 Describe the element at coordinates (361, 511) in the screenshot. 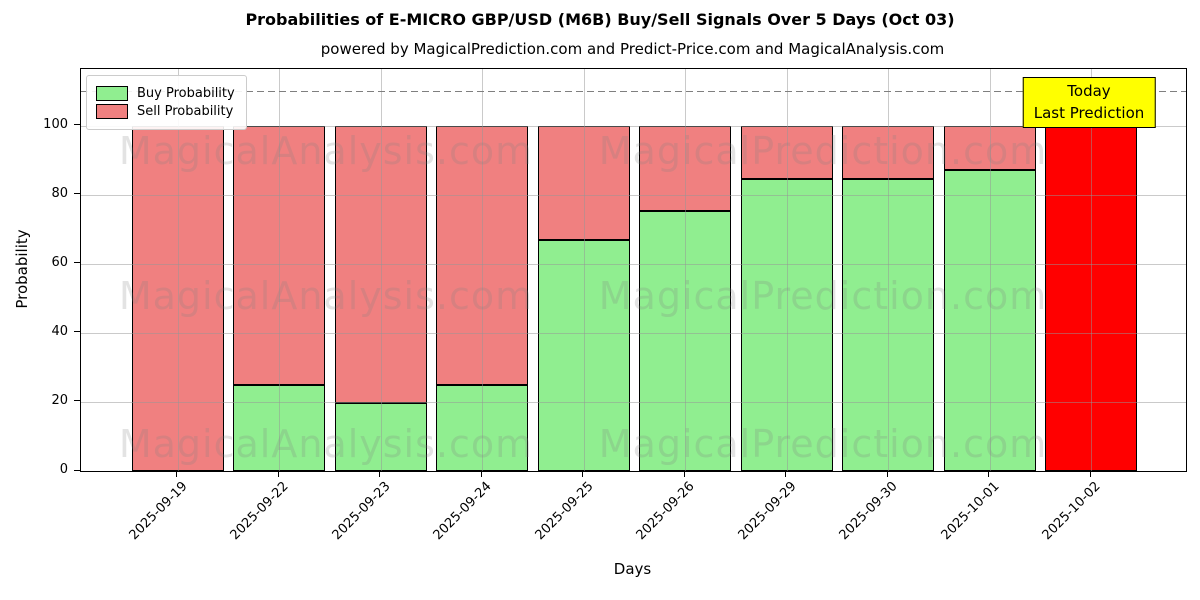

I see `x-tick-label: 2025-09-23` at that location.